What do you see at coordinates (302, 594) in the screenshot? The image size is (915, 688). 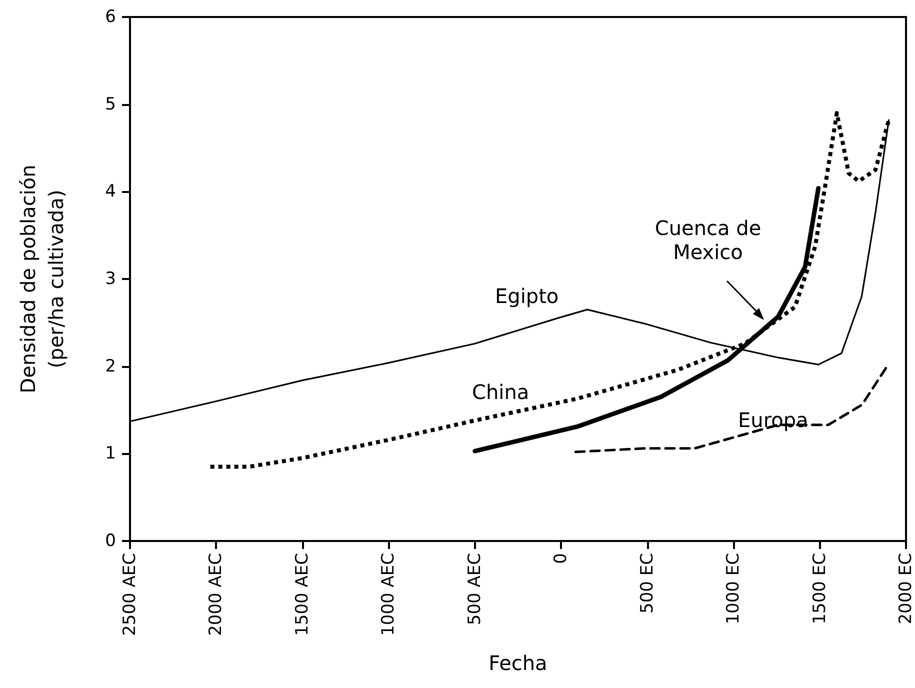 I see `x-tick-label: 1500 AEC` at bounding box center [302, 594].